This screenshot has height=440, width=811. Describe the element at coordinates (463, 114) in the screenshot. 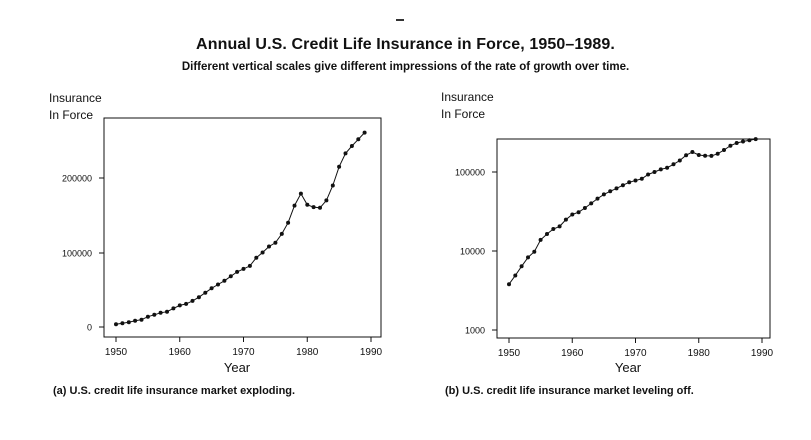

I see `y-axis-label-line2-b: In Force` at that location.